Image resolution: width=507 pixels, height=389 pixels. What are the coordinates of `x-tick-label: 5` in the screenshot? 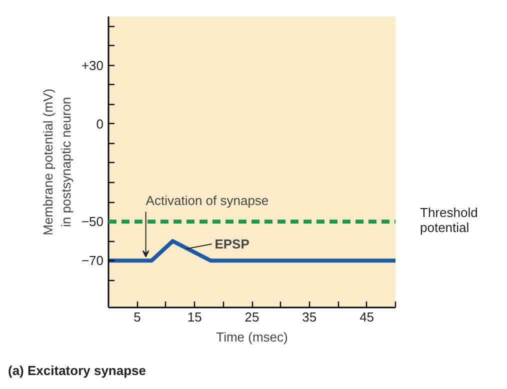 It's located at (137, 317).